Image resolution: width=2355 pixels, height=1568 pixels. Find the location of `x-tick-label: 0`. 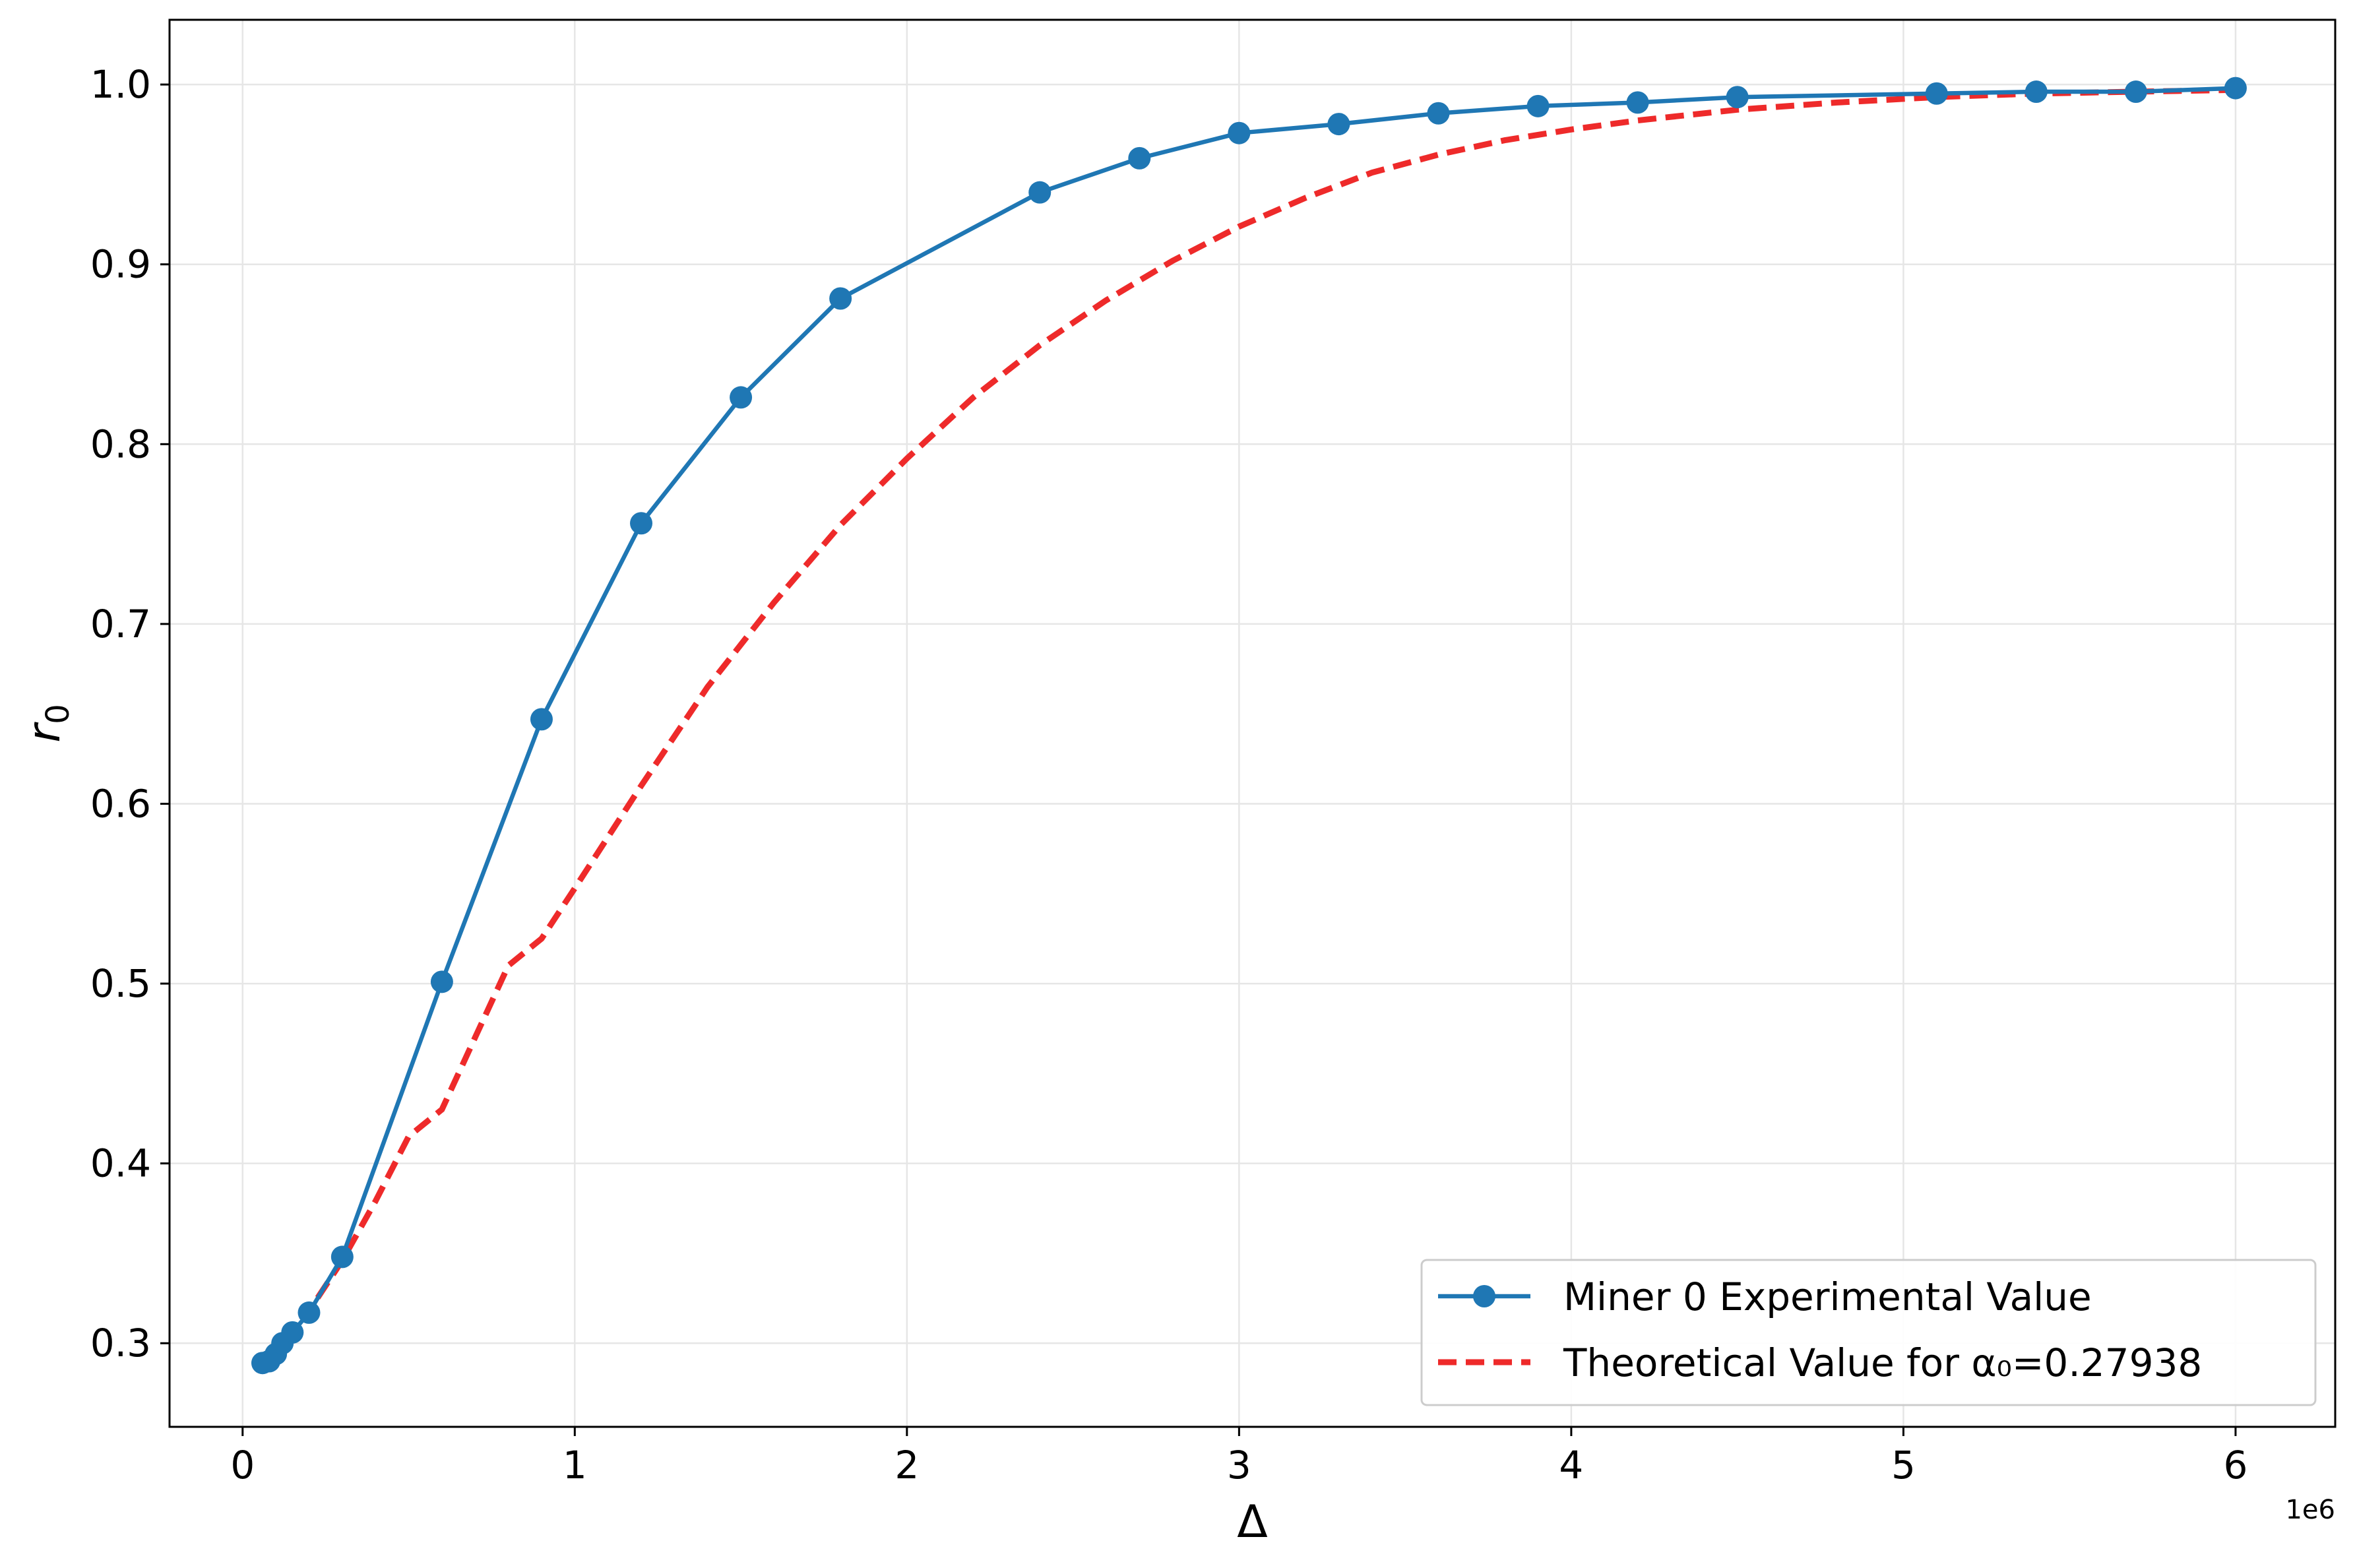

x-tick-label: 0 is located at coordinates (243, 1465).